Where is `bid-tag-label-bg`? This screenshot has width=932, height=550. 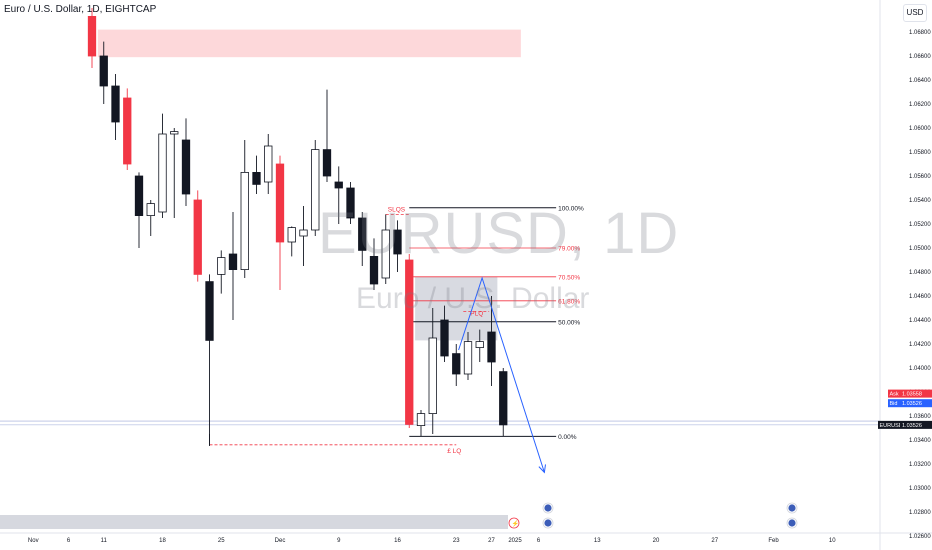
bid-tag-label-bg is located at coordinates (894, 403).